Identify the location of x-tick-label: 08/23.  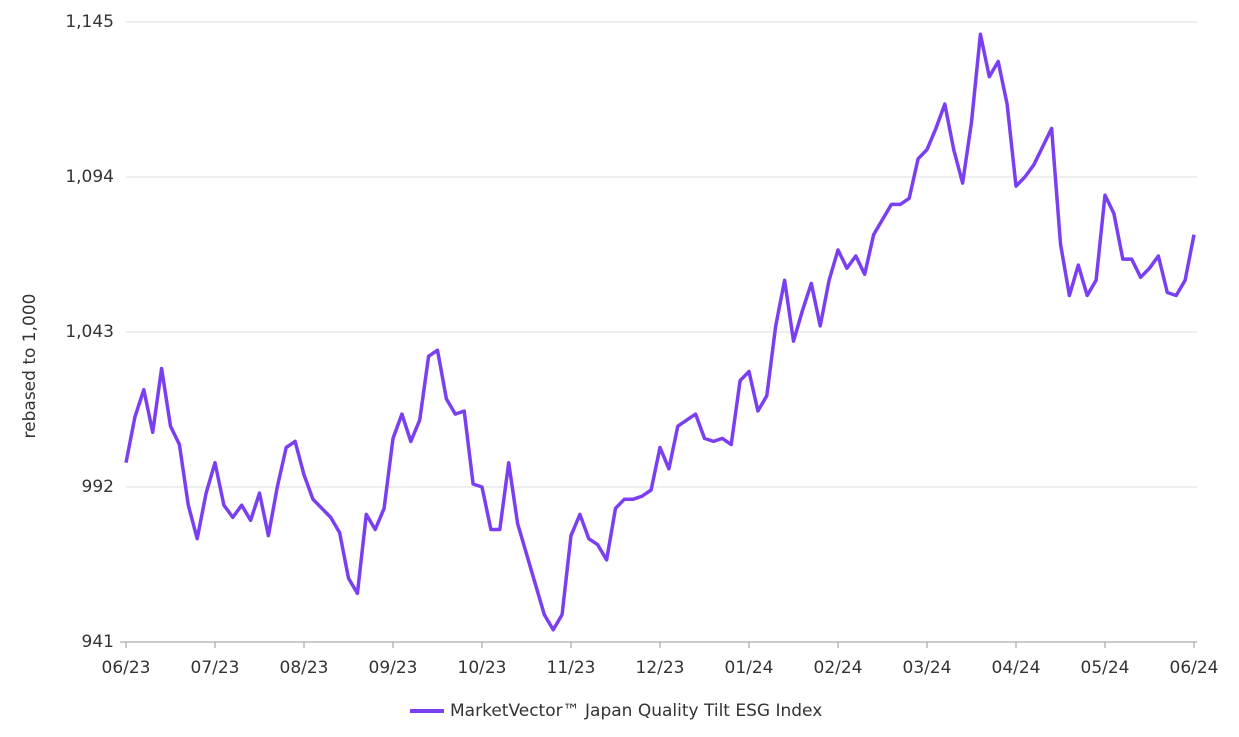
(304, 668).